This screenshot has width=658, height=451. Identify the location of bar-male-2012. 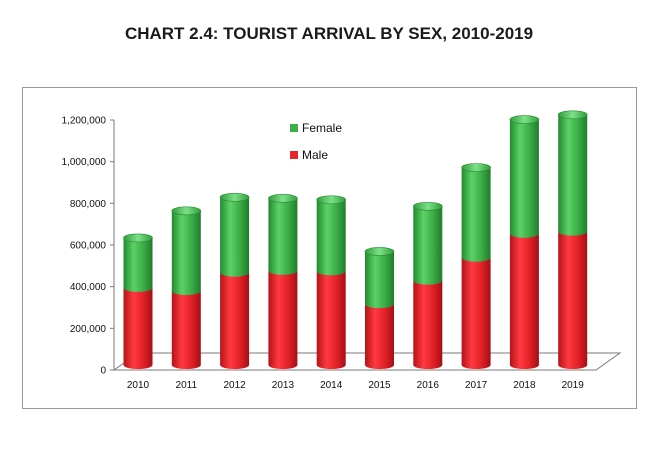
(235, 318).